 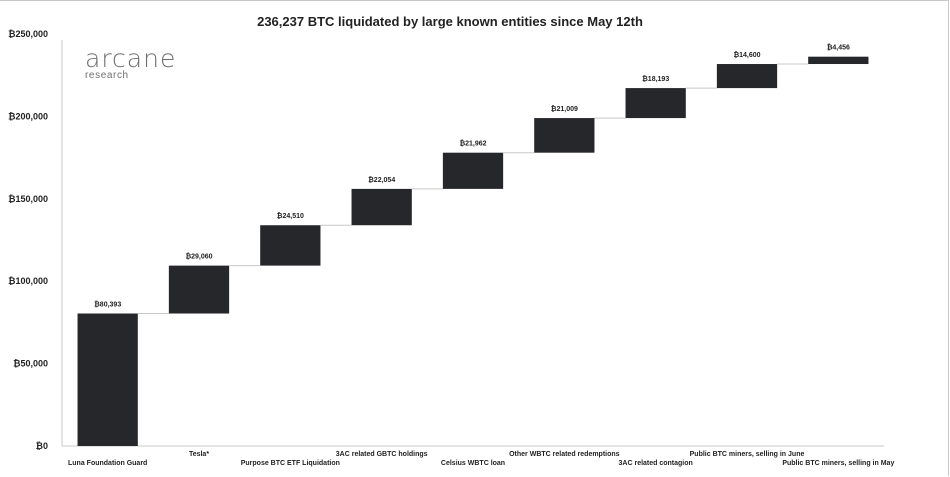 What do you see at coordinates (472, 144) in the screenshot?
I see `bar-value-label: ₿21,962` at bounding box center [472, 144].